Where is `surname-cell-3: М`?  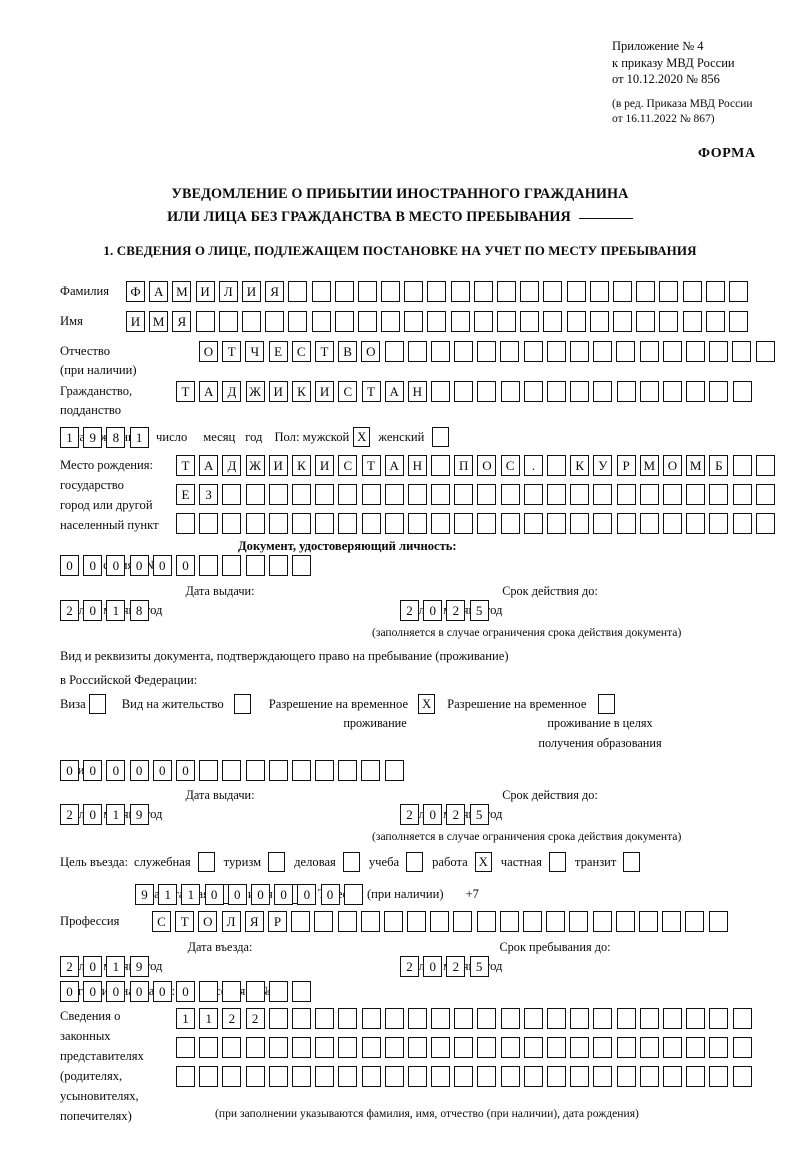
surname-cell-3: М is located at coordinates (182, 291).